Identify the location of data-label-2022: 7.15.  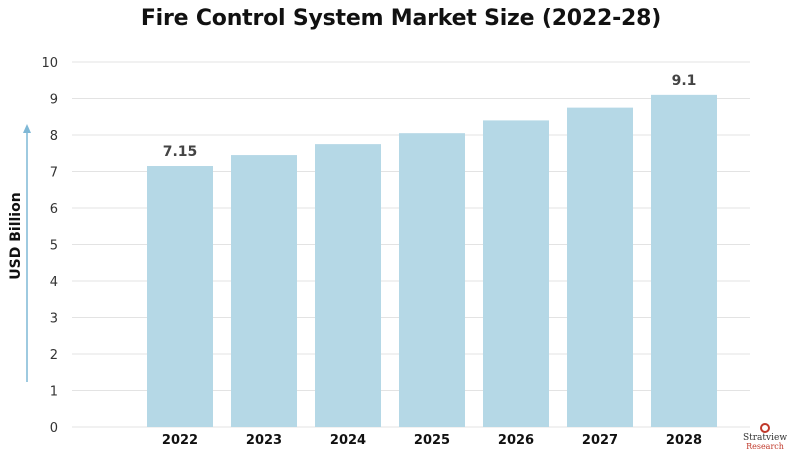
(180, 152).